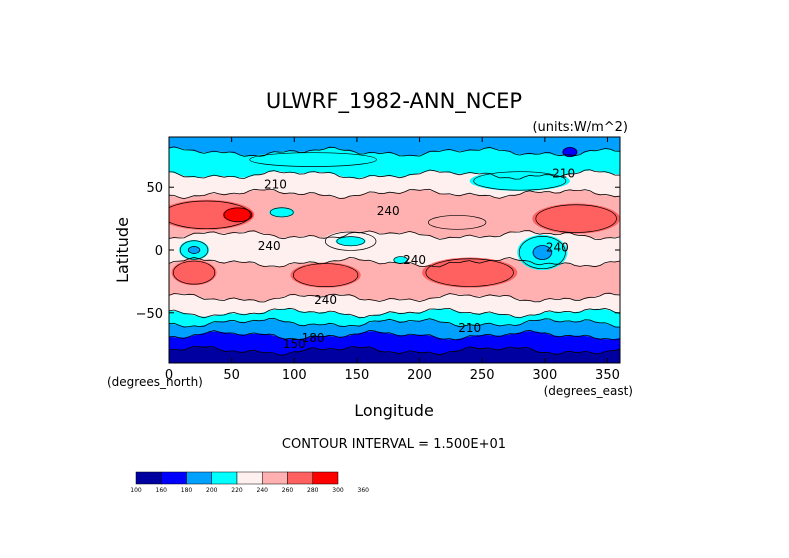  What do you see at coordinates (313, 490) in the screenshot?
I see `legend-label: 280` at bounding box center [313, 490].